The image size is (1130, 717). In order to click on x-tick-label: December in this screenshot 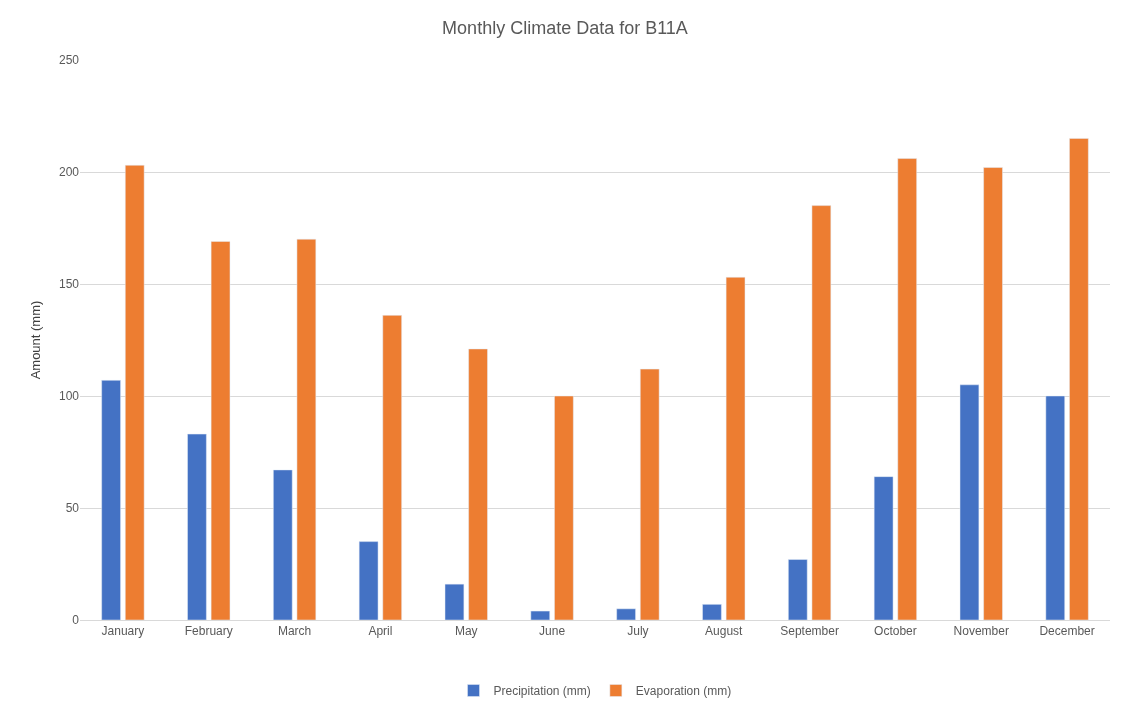, I will do `click(1067, 631)`.